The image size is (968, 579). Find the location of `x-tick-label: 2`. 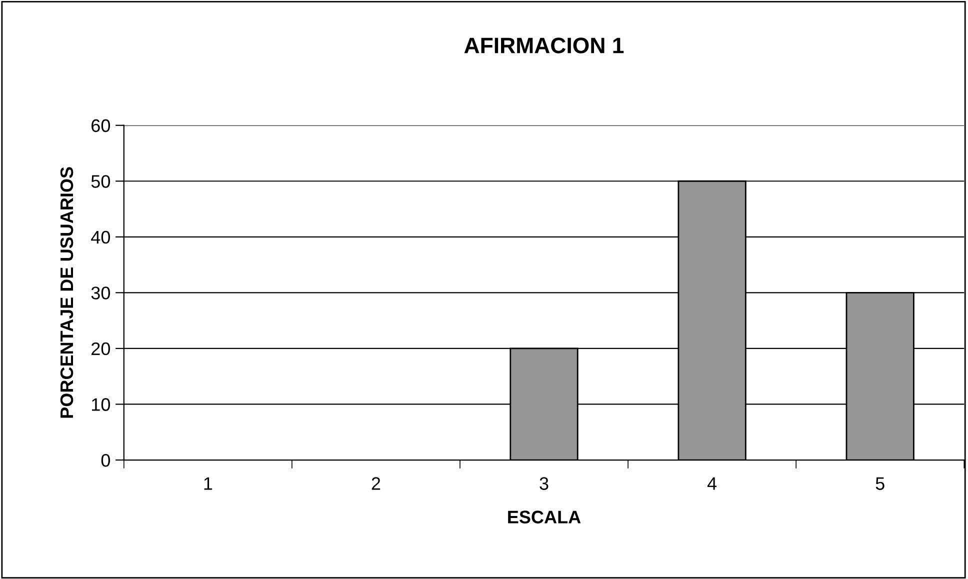

x-tick-label: 2 is located at coordinates (376, 483).